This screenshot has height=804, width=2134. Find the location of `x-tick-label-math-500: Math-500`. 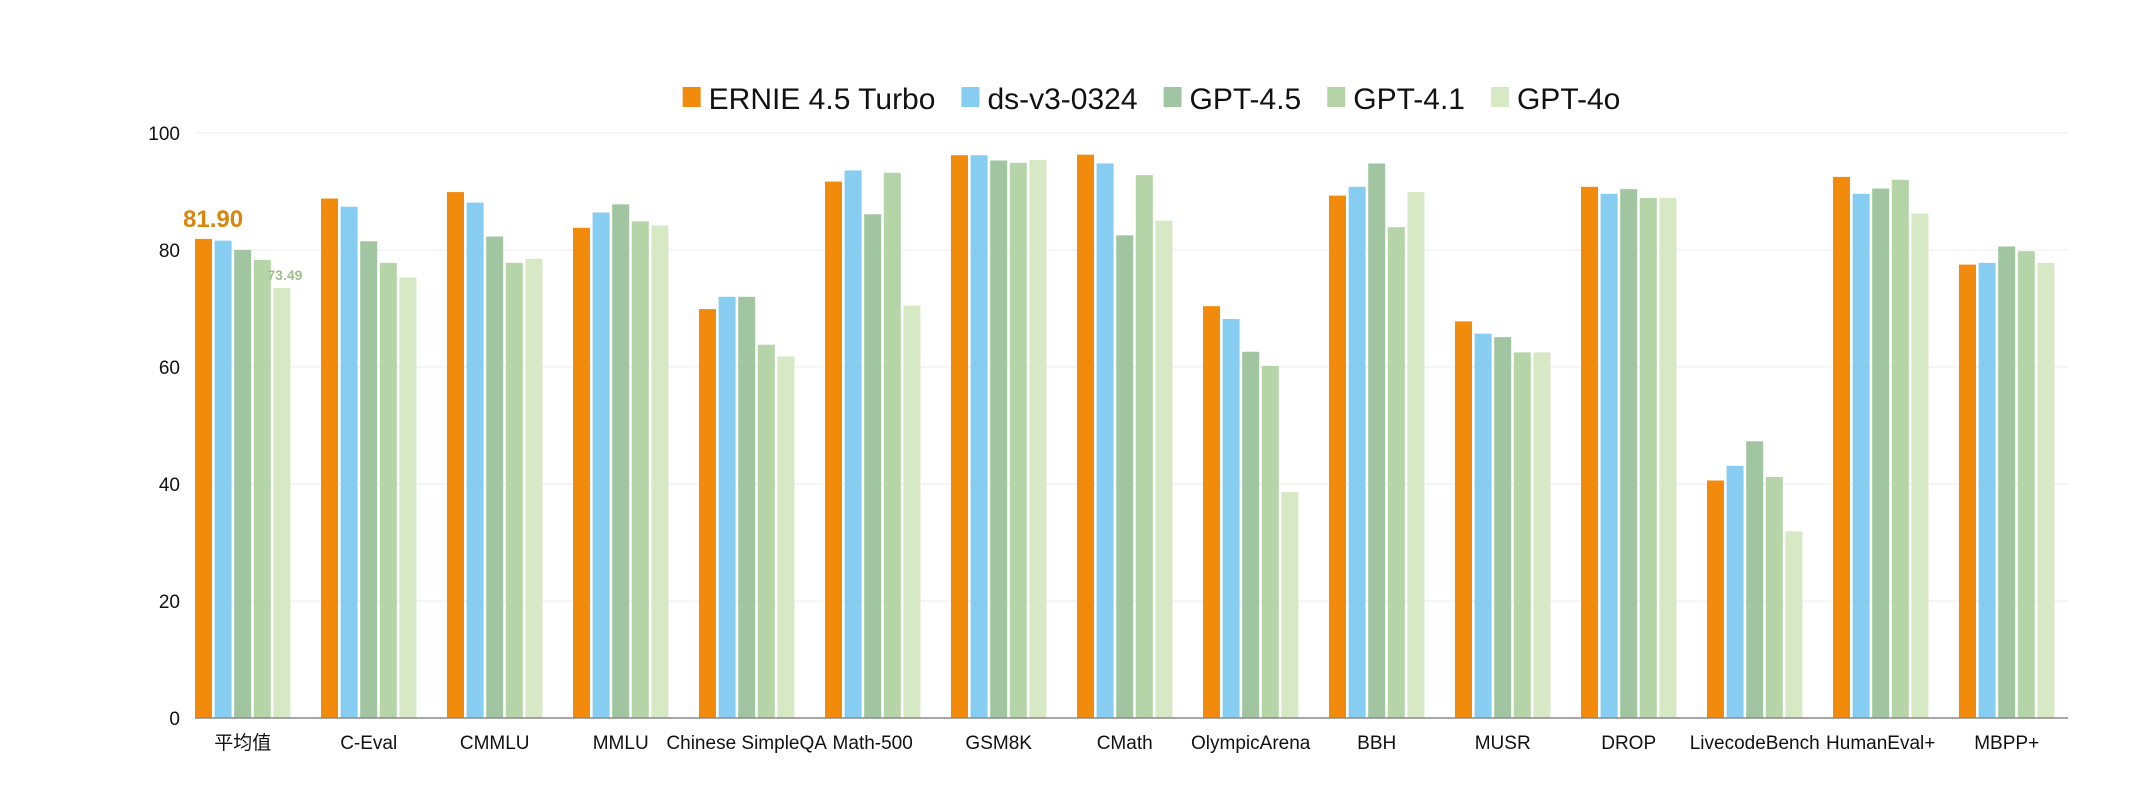

x-tick-label-math-500: Math-500 is located at coordinates (873, 743).